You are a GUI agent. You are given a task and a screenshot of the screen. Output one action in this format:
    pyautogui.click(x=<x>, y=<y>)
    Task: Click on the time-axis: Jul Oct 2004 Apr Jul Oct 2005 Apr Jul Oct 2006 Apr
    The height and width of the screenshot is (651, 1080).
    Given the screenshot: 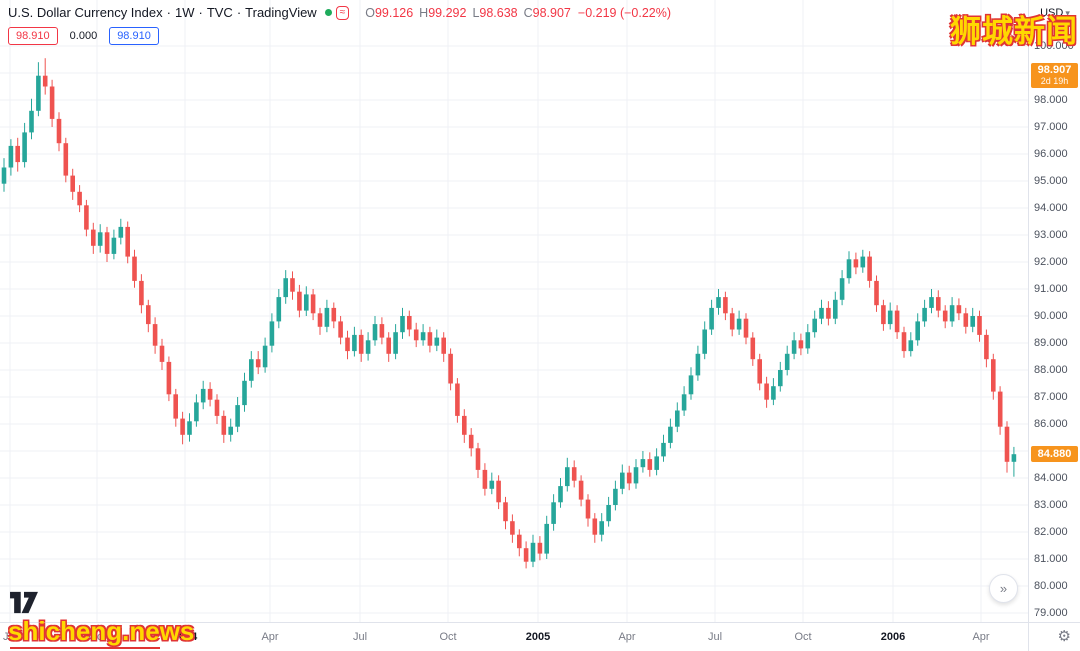 What is the action you would take?
    pyautogui.click(x=514, y=636)
    